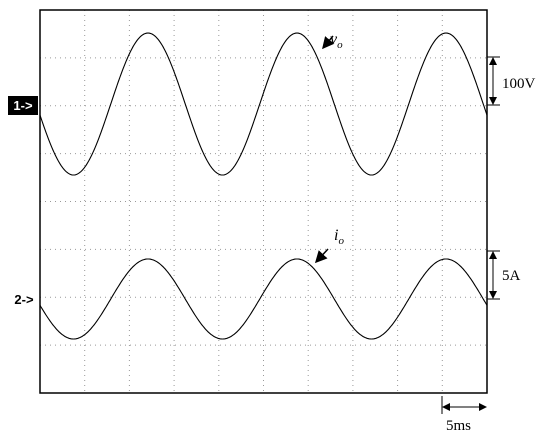 The width and height of the screenshot is (550, 444). I want to click on channel-1-badge, so click(23, 105).